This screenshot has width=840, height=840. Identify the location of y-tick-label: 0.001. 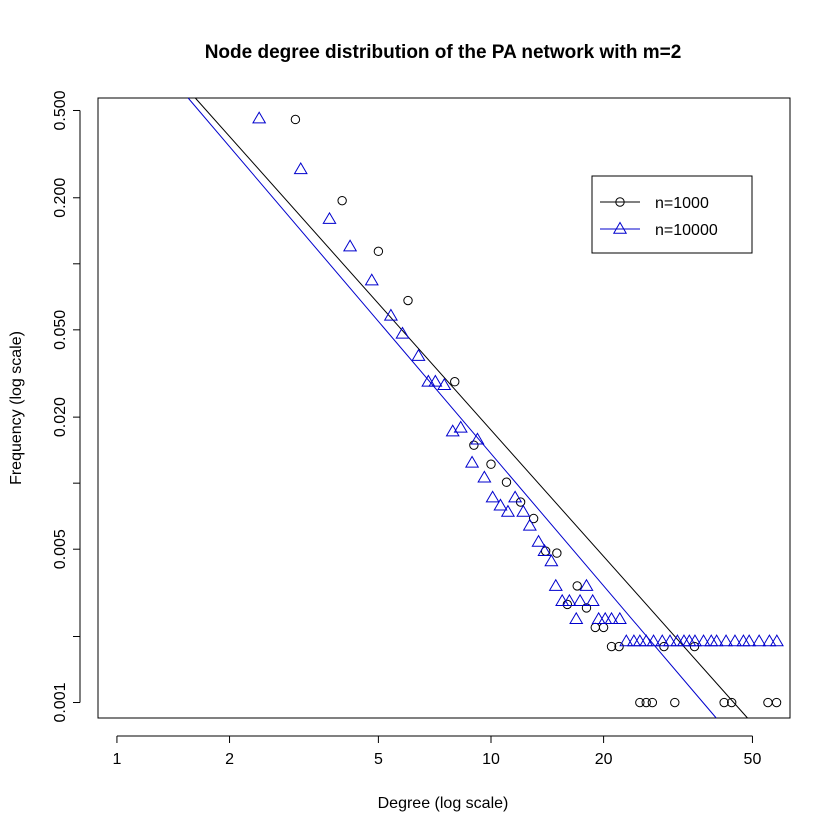
(60, 702).